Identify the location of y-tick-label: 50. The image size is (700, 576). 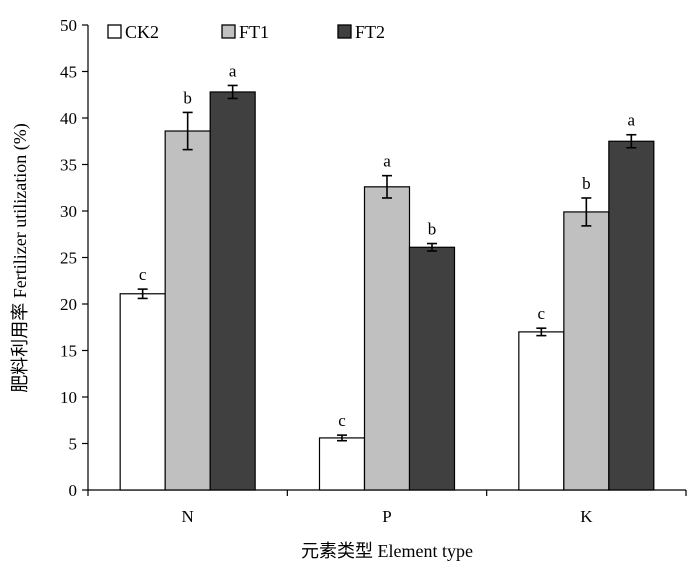
(68, 25).